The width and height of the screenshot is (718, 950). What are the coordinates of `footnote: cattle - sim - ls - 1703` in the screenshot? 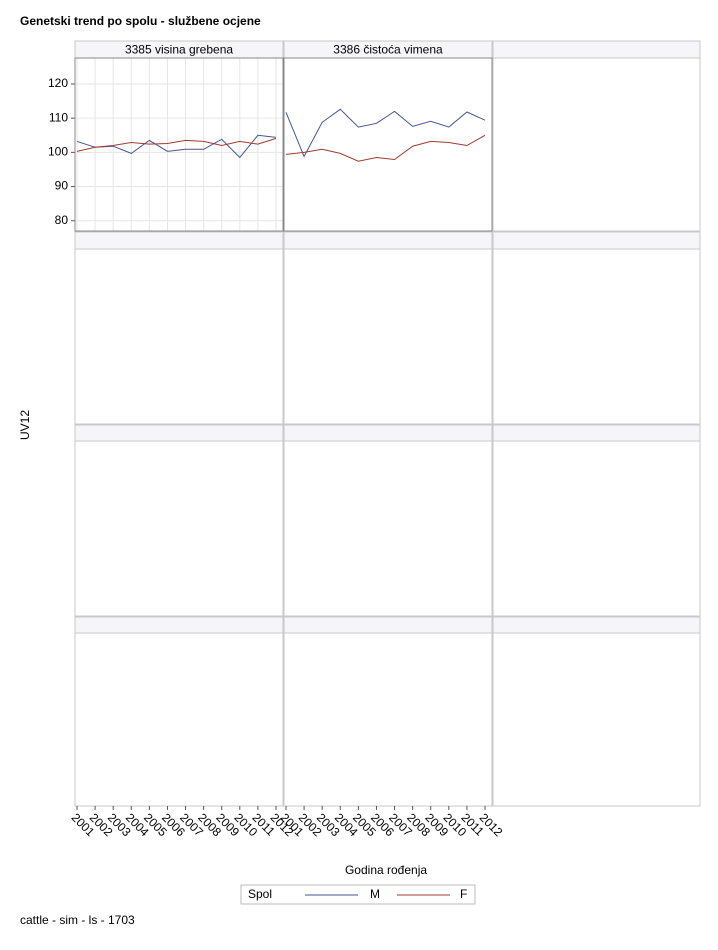 It's located at (77, 920).